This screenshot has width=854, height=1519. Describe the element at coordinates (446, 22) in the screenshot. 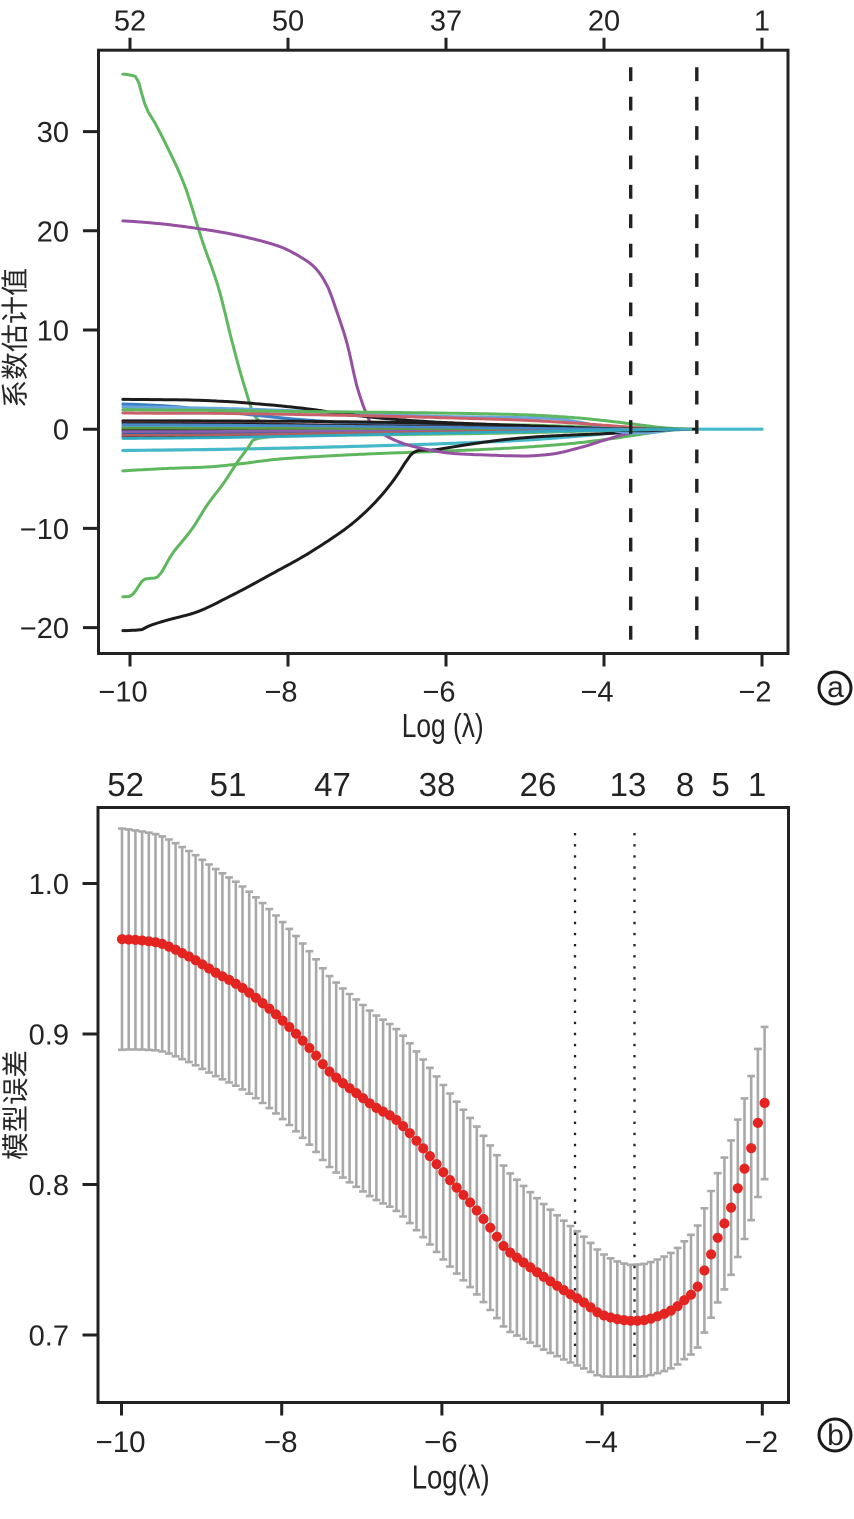

I see `svg-text: 37` at that location.